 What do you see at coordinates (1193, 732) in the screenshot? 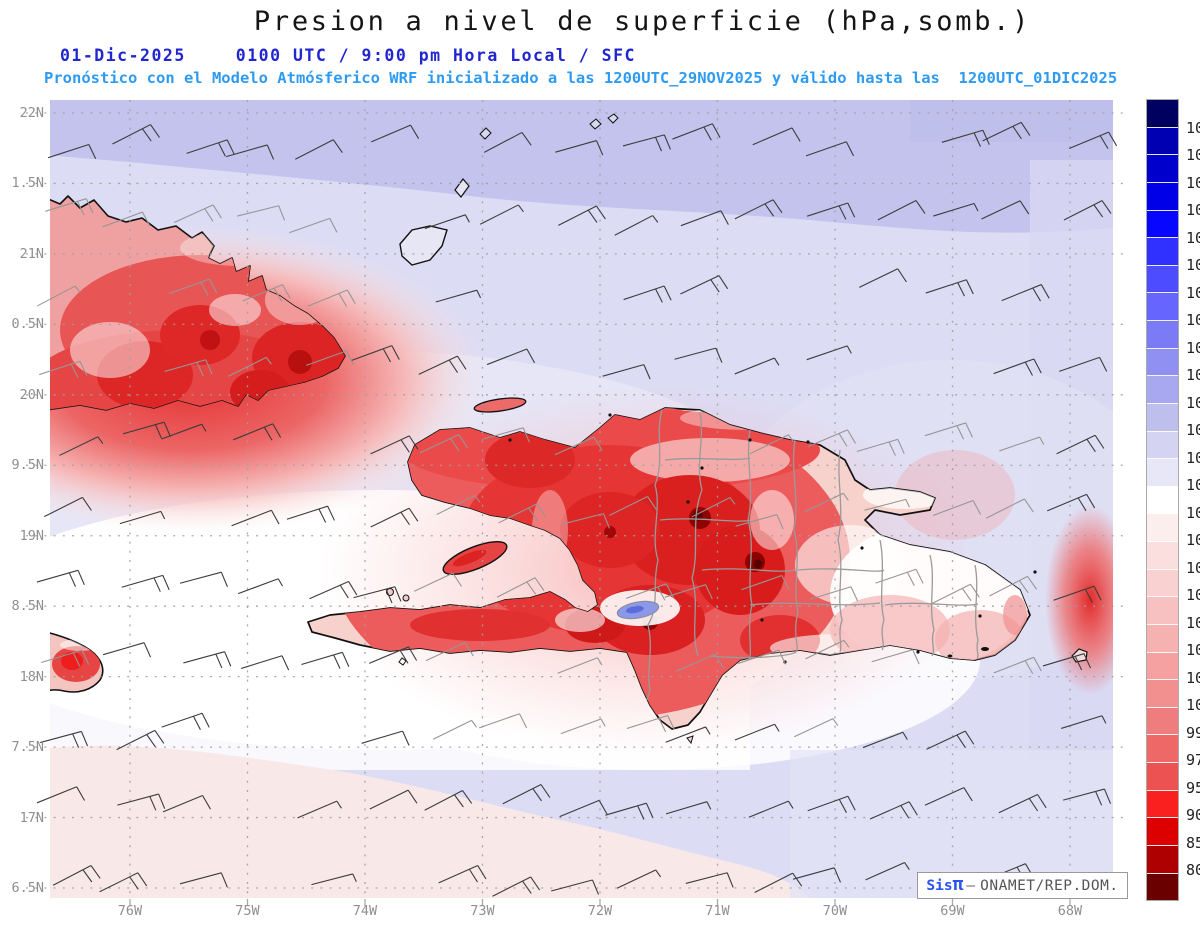
I see `colorbar-tick-label: 990` at bounding box center [1193, 732].